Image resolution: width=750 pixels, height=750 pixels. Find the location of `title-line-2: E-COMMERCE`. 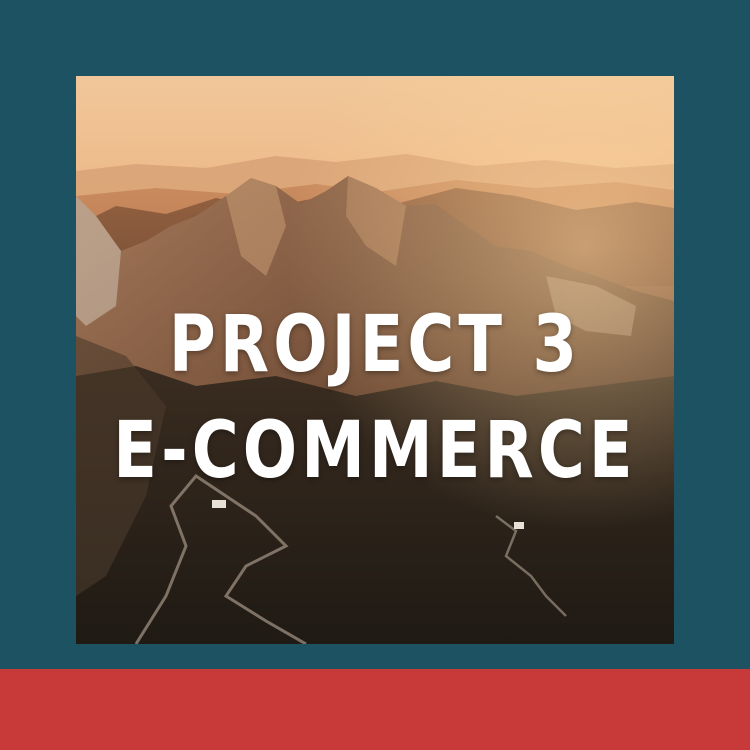

title-line-2: E-COMMERCE is located at coordinates (375, 451).